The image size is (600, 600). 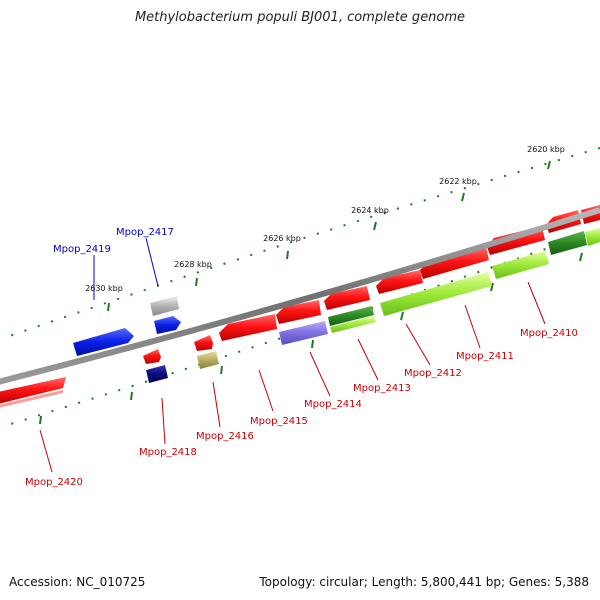 I want to click on gene-arrow-mpop-2411b, so click(x=520, y=265).